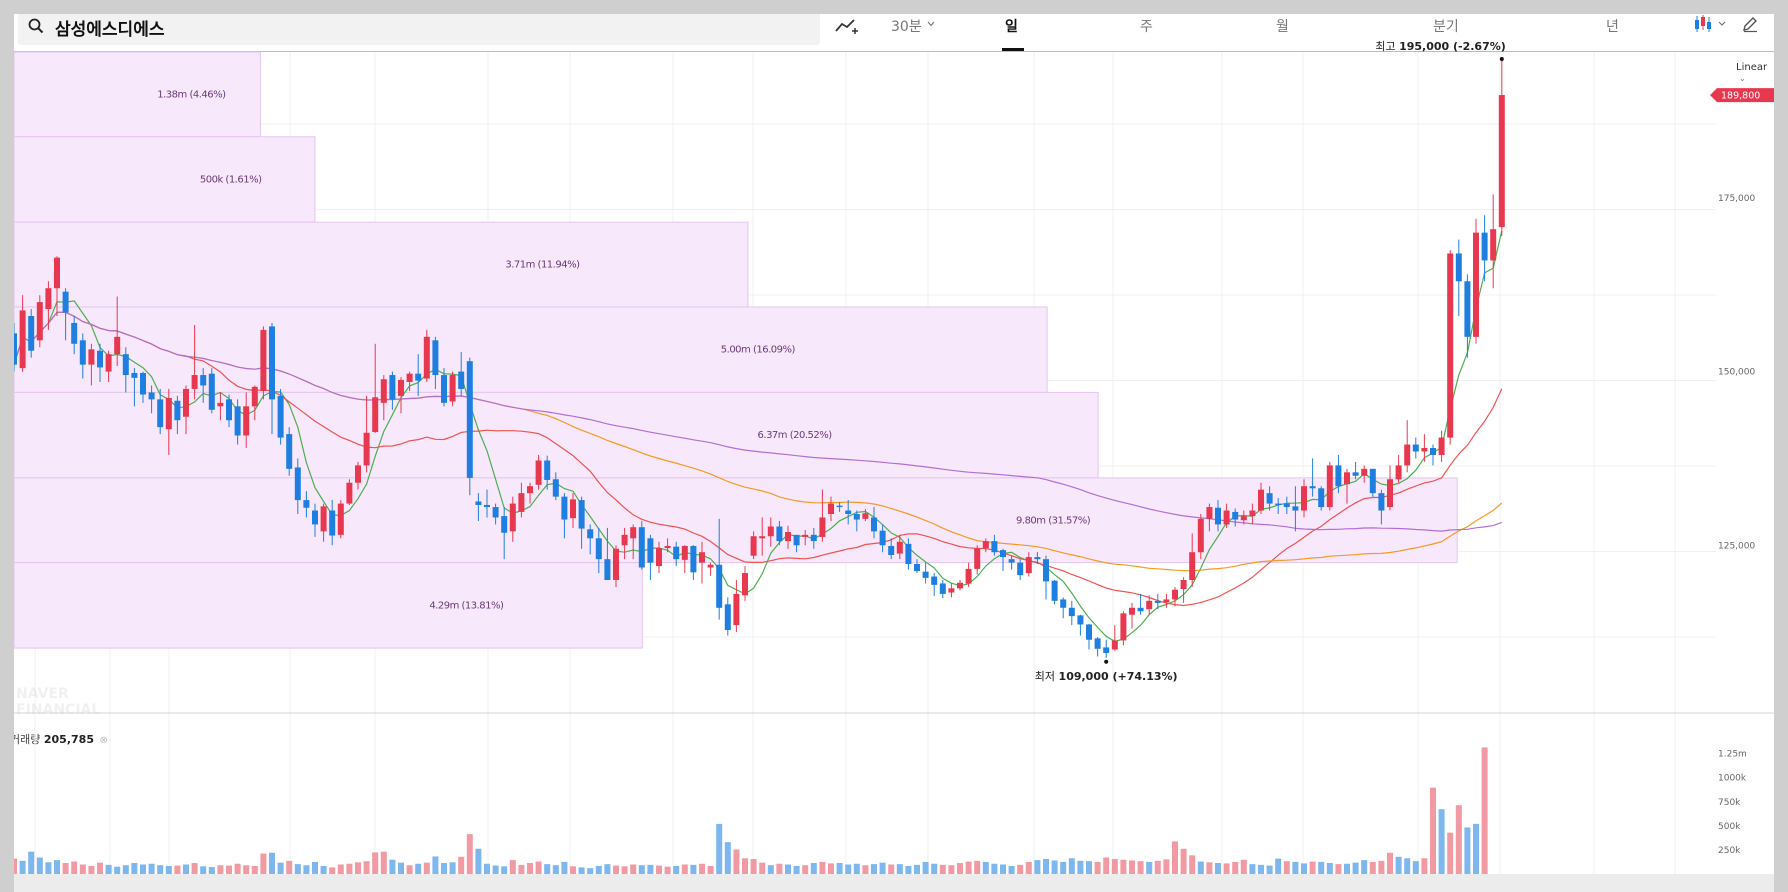 The height and width of the screenshot is (892, 1788). I want to click on ma-period-5: 5, so click(55, 65).